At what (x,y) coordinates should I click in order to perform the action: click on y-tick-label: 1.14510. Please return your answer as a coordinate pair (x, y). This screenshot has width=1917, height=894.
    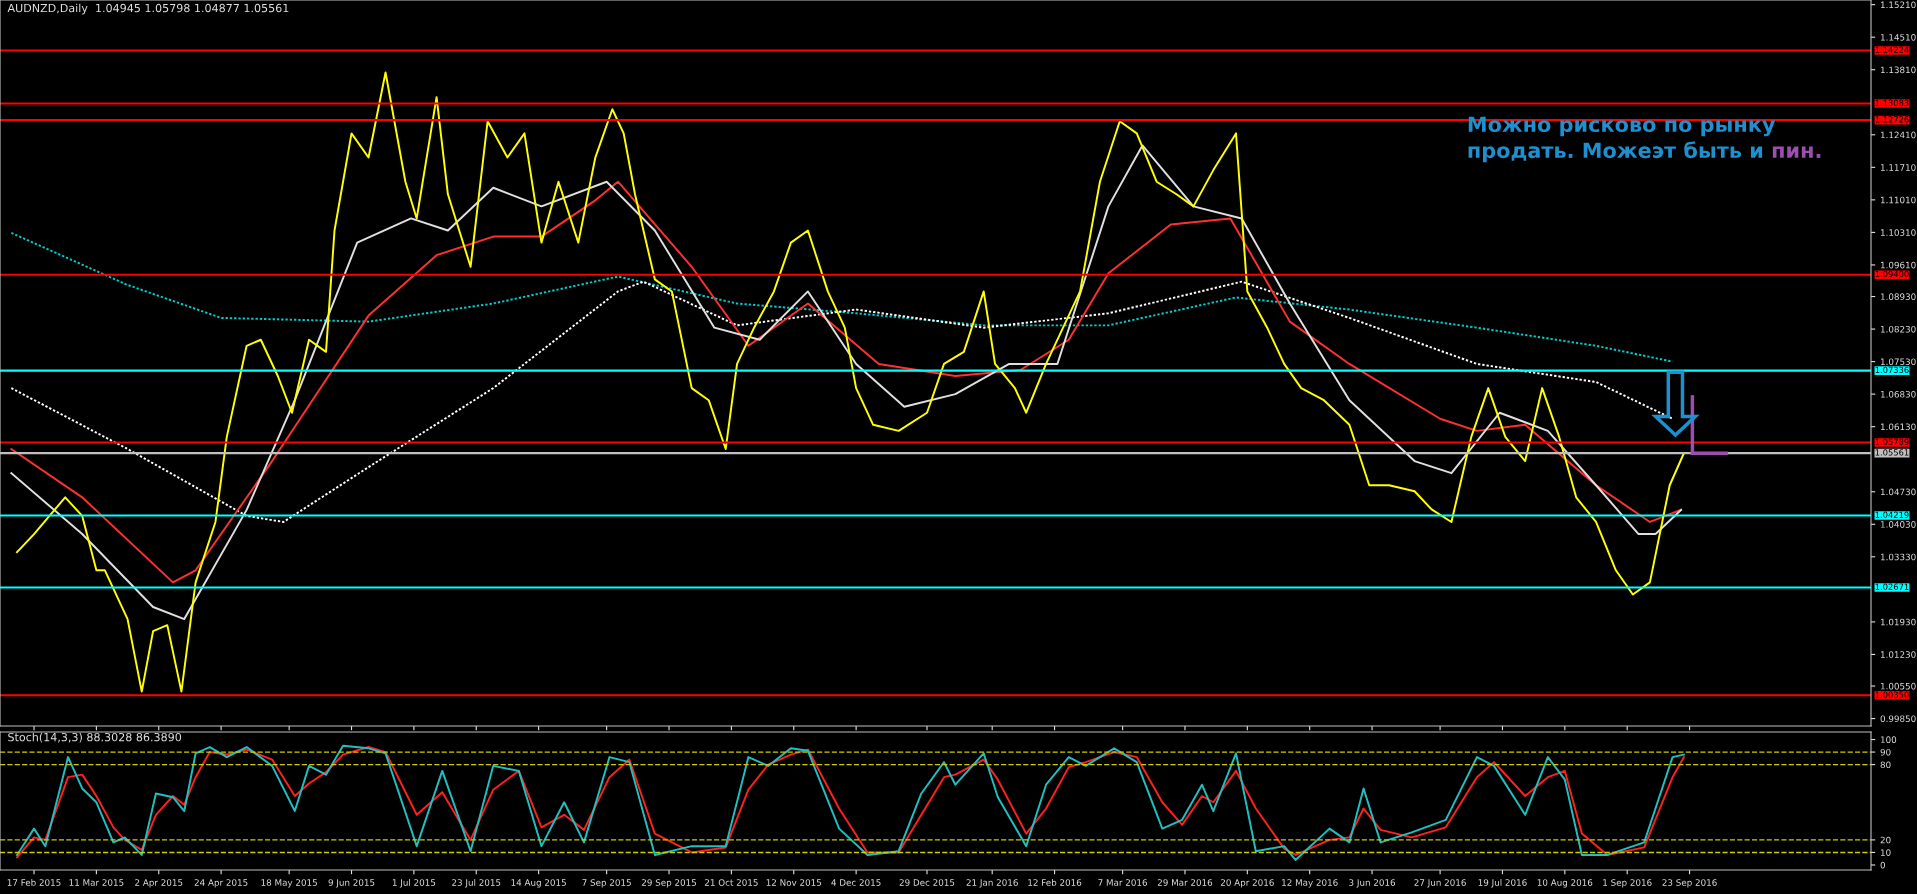
    Looking at the image, I should click on (1898, 37).